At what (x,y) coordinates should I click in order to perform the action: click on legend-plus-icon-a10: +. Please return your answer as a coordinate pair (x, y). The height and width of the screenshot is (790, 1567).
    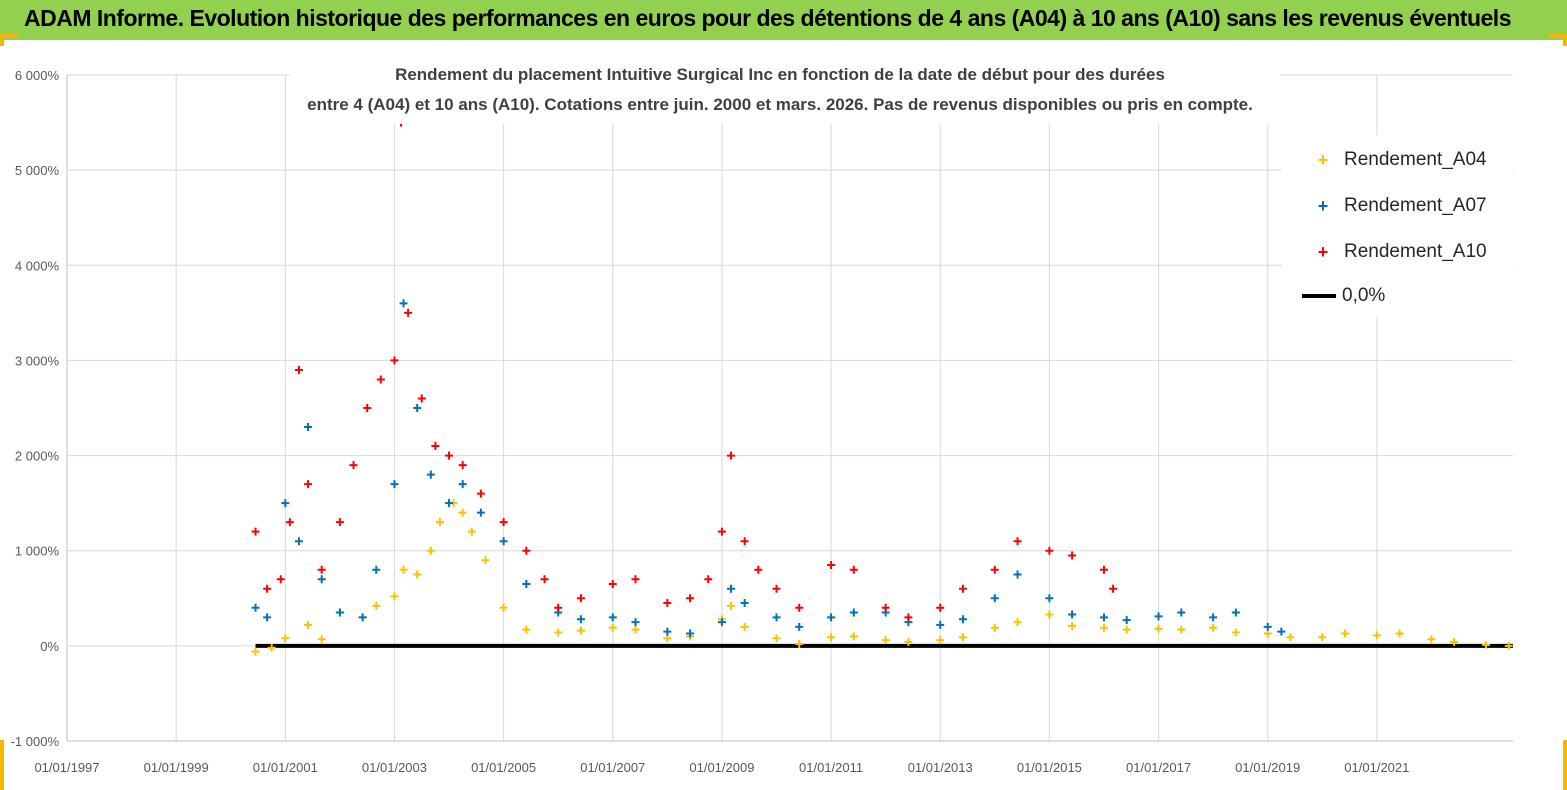
    Looking at the image, I should click on (1323, 251).